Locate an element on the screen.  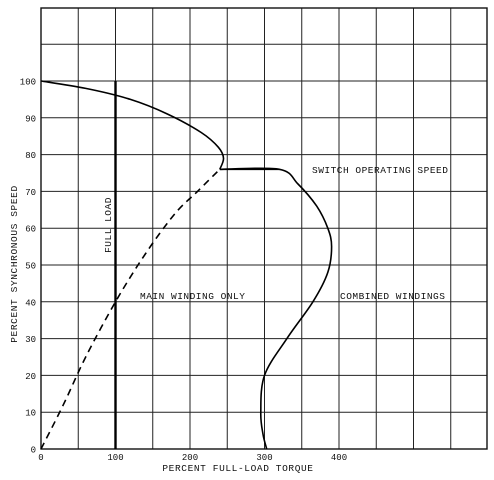
y-tick-label: 30 is located at coordinates (30, 340).